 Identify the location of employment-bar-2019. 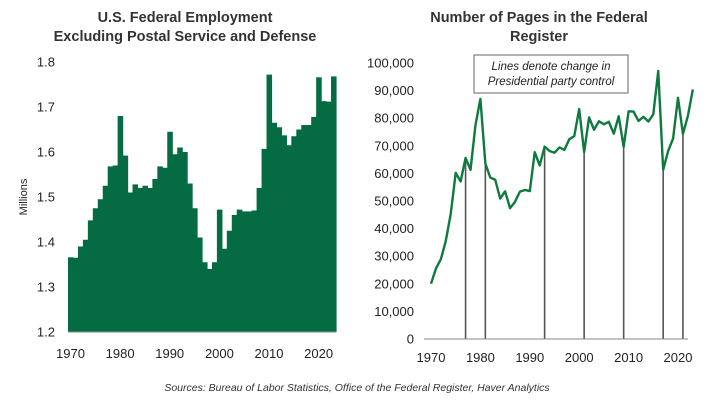
(314, 224).